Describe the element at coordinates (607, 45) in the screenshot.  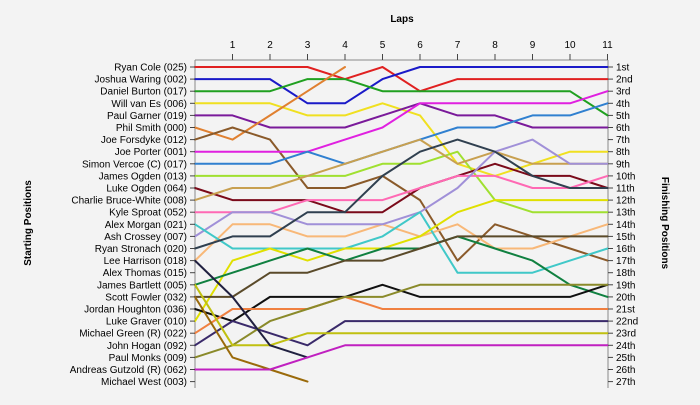
I see `lap-tick-label: 11` at that location.